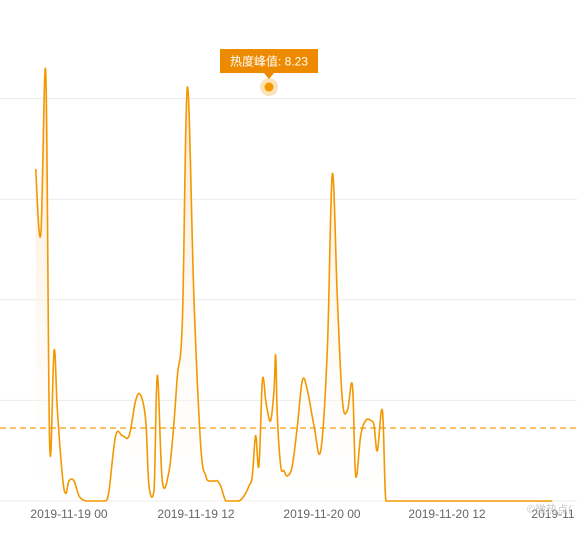 This screenshot has width=577, height=537. Describe the element at coordinates (322, 514) in the screenshot. I see `x-tick-label: 2019-11-20 00` at that location.